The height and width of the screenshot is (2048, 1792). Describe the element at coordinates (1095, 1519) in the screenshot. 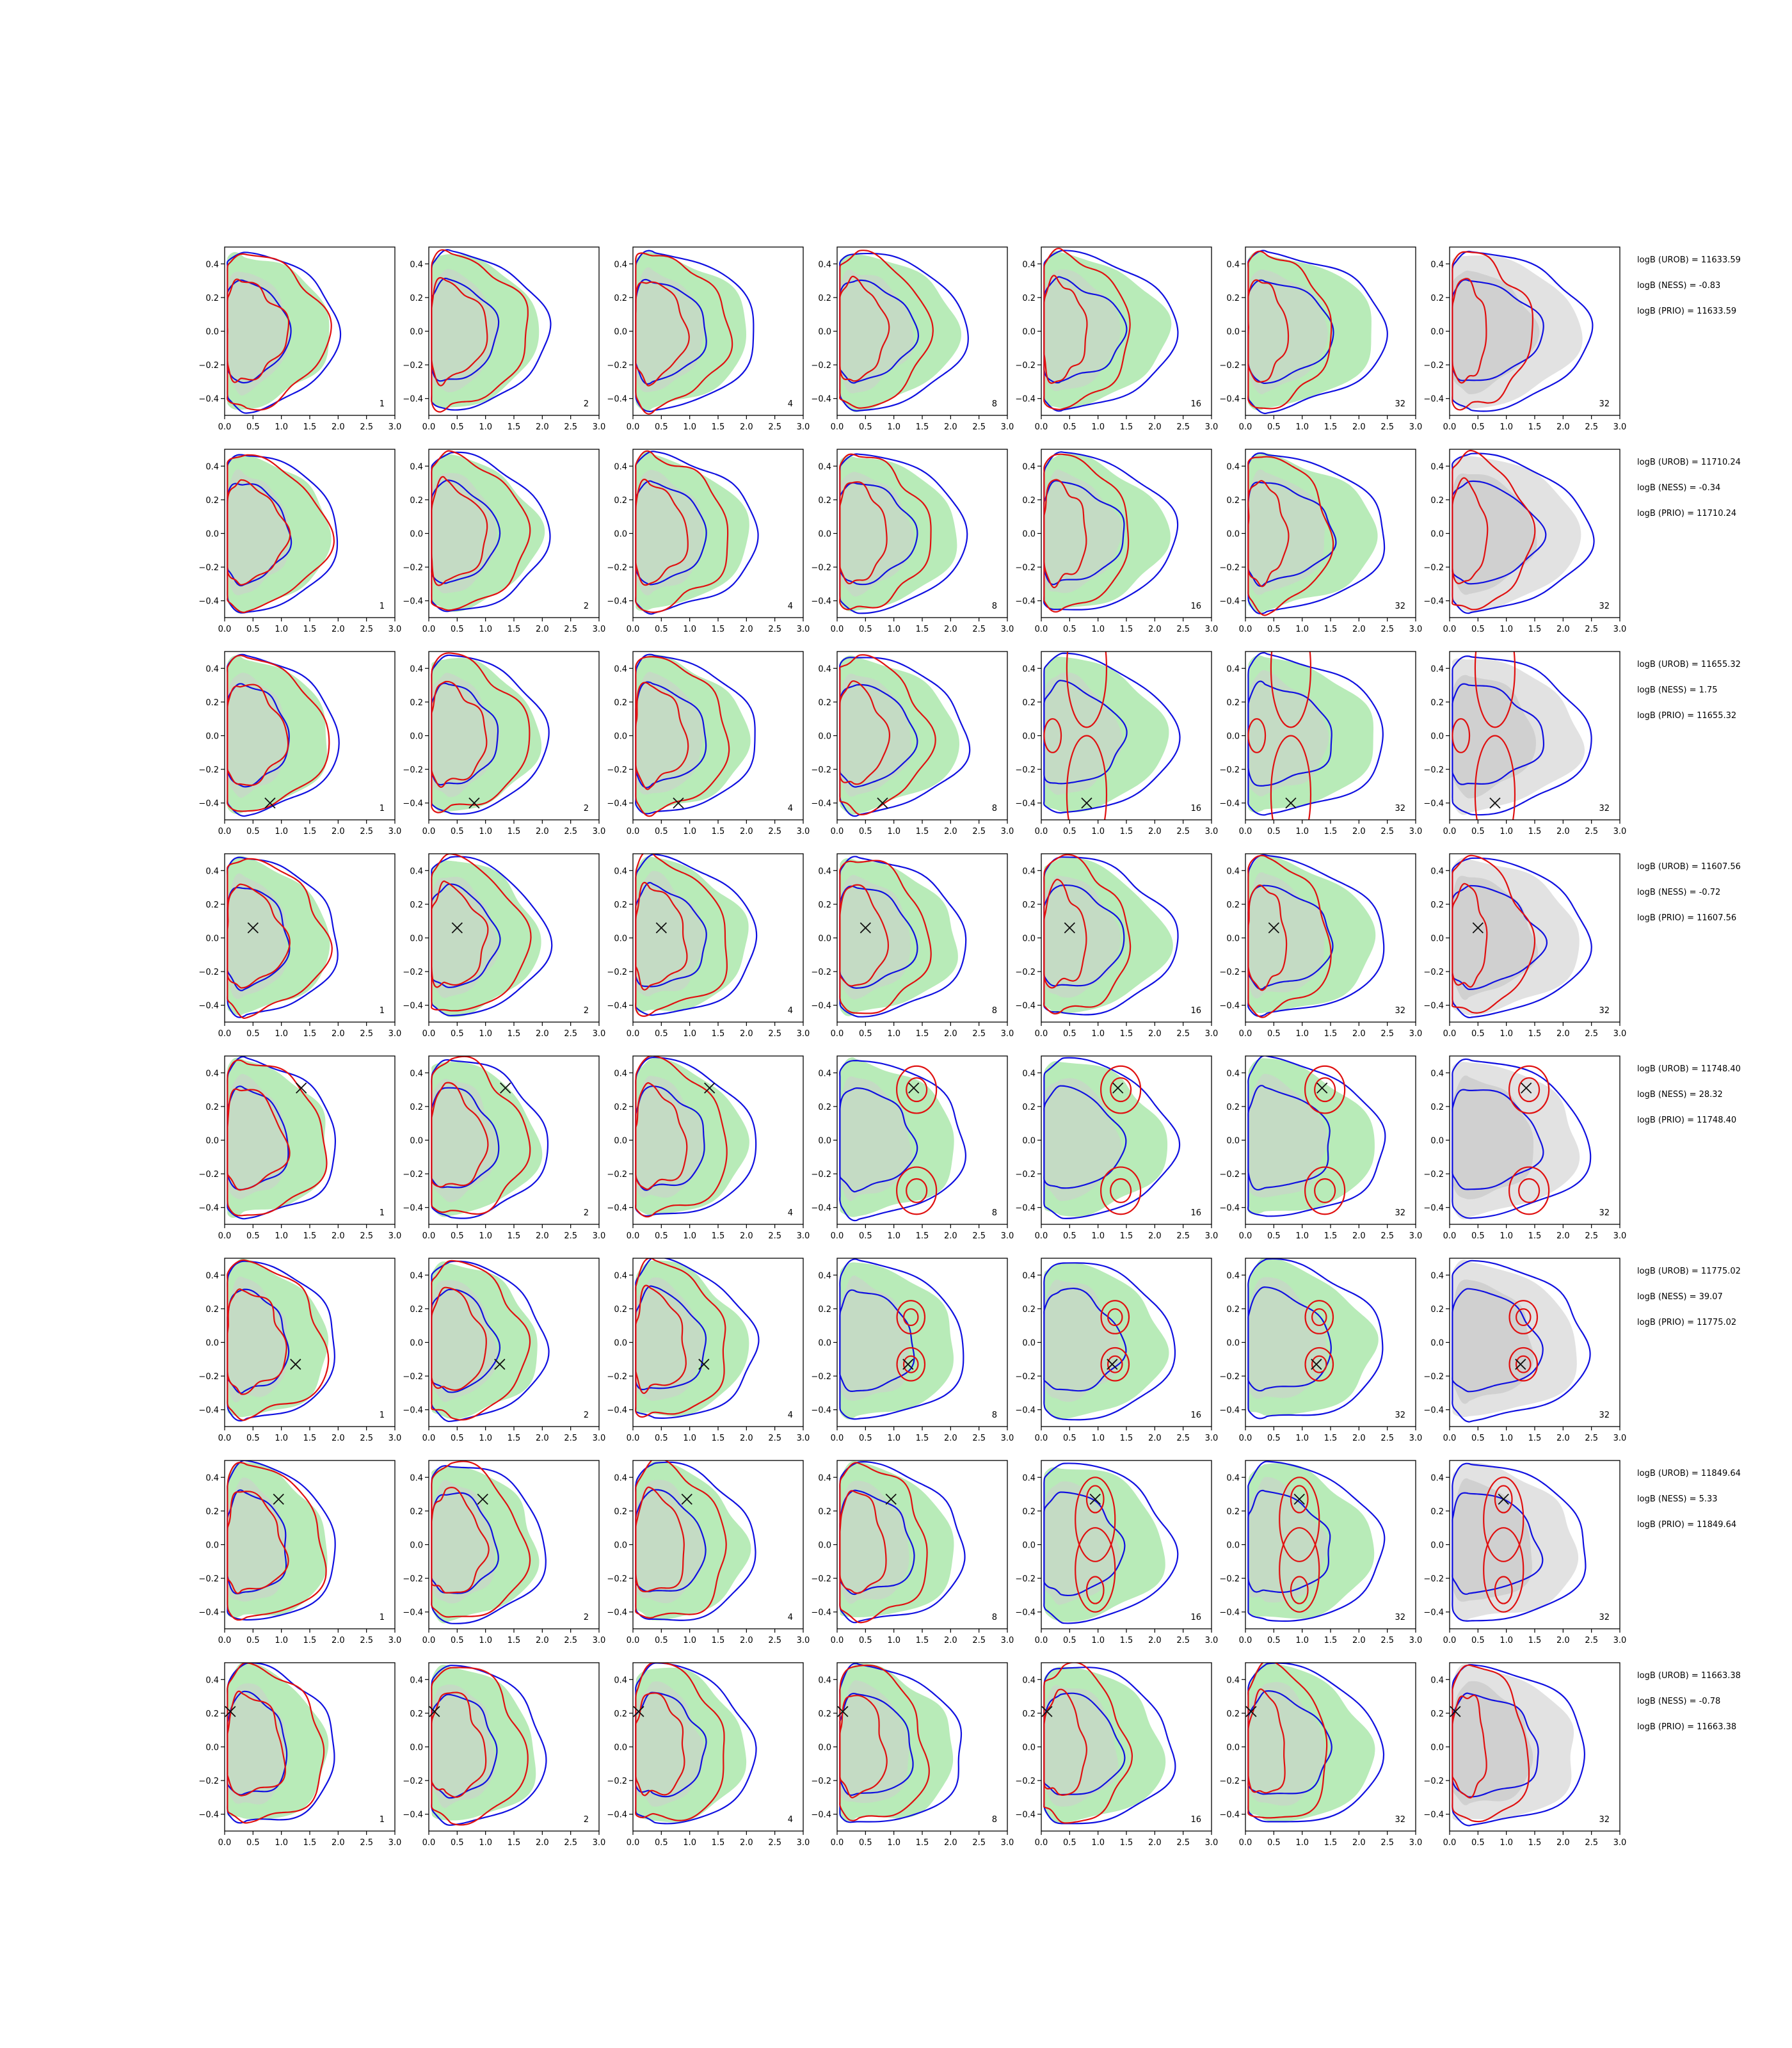

I see `red-upper-contour` at that location.